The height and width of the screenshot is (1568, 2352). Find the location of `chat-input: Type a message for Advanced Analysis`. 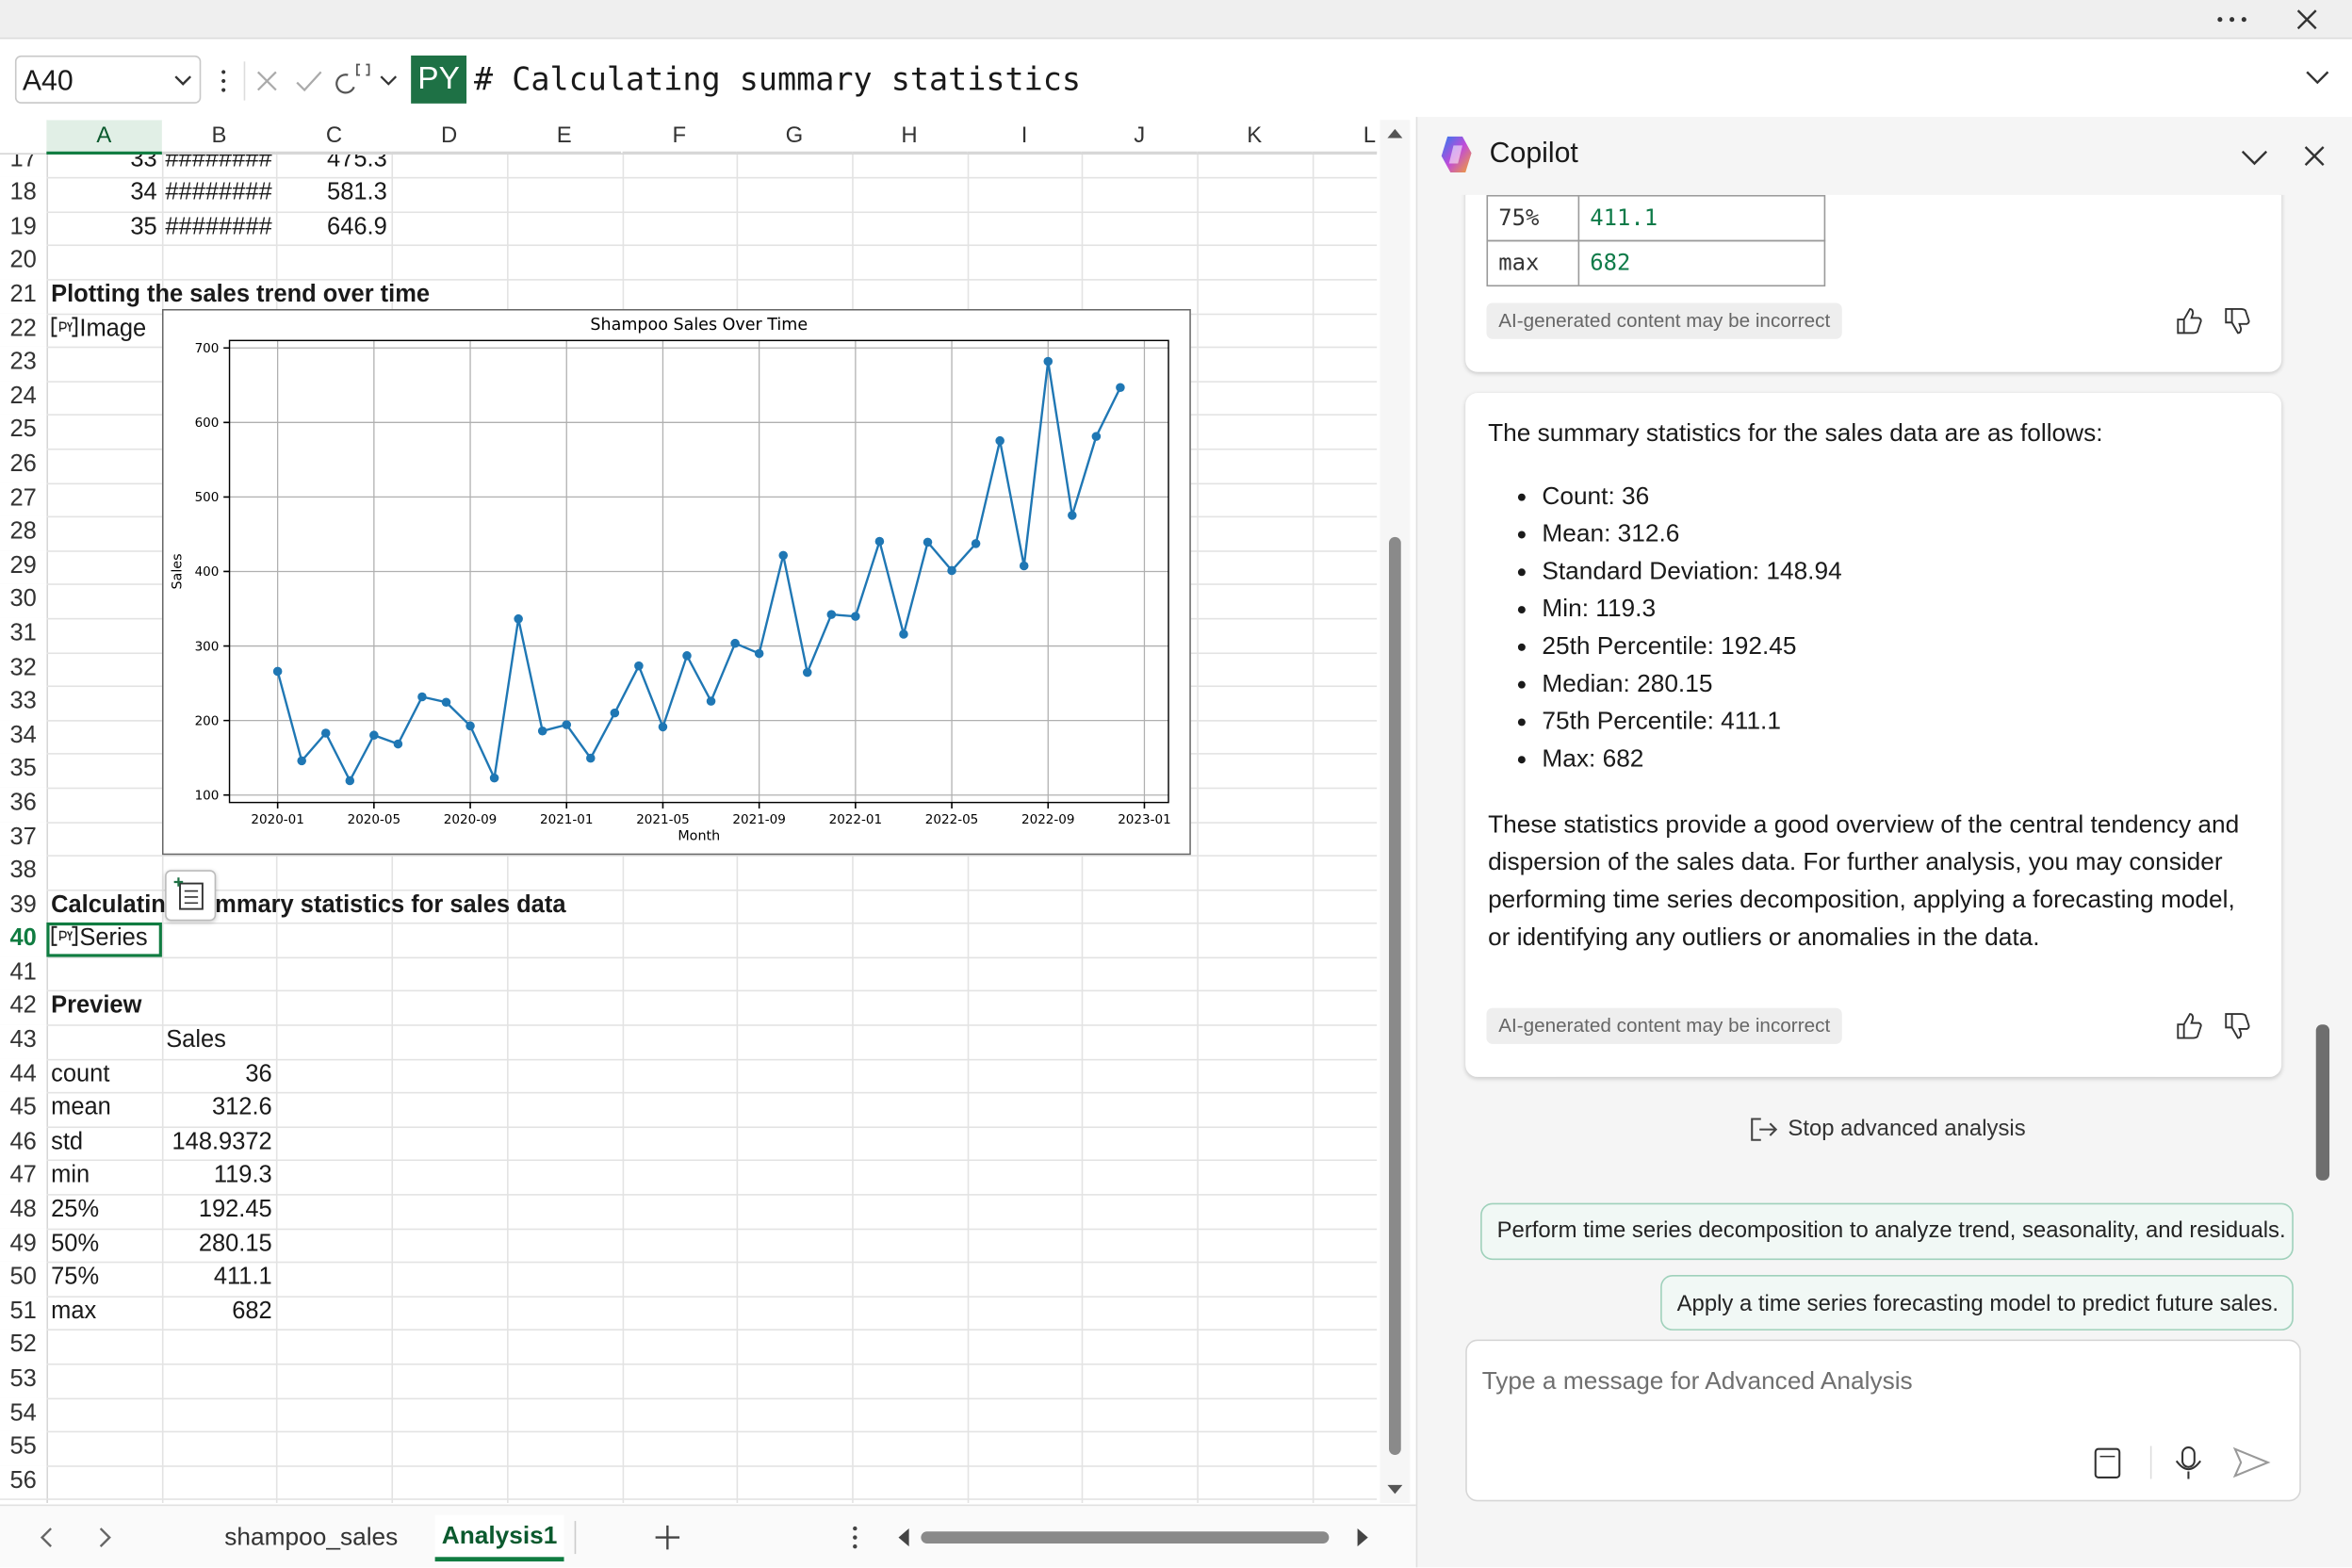

chat-input: Type a message for Advanced Analysis is located at coordinates (1883, 1420).